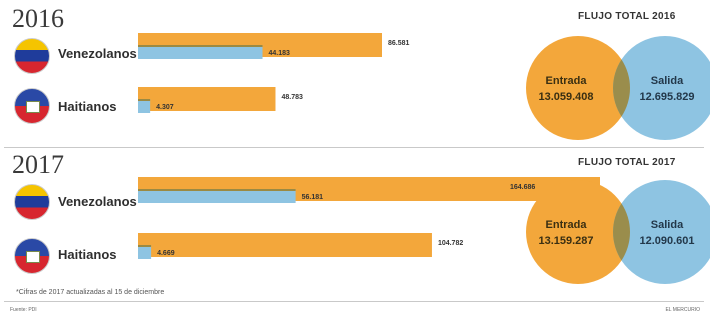 This screenshot has height=320, width=710. I want to click on salida-value-label: 4.669, so click(166, 253).